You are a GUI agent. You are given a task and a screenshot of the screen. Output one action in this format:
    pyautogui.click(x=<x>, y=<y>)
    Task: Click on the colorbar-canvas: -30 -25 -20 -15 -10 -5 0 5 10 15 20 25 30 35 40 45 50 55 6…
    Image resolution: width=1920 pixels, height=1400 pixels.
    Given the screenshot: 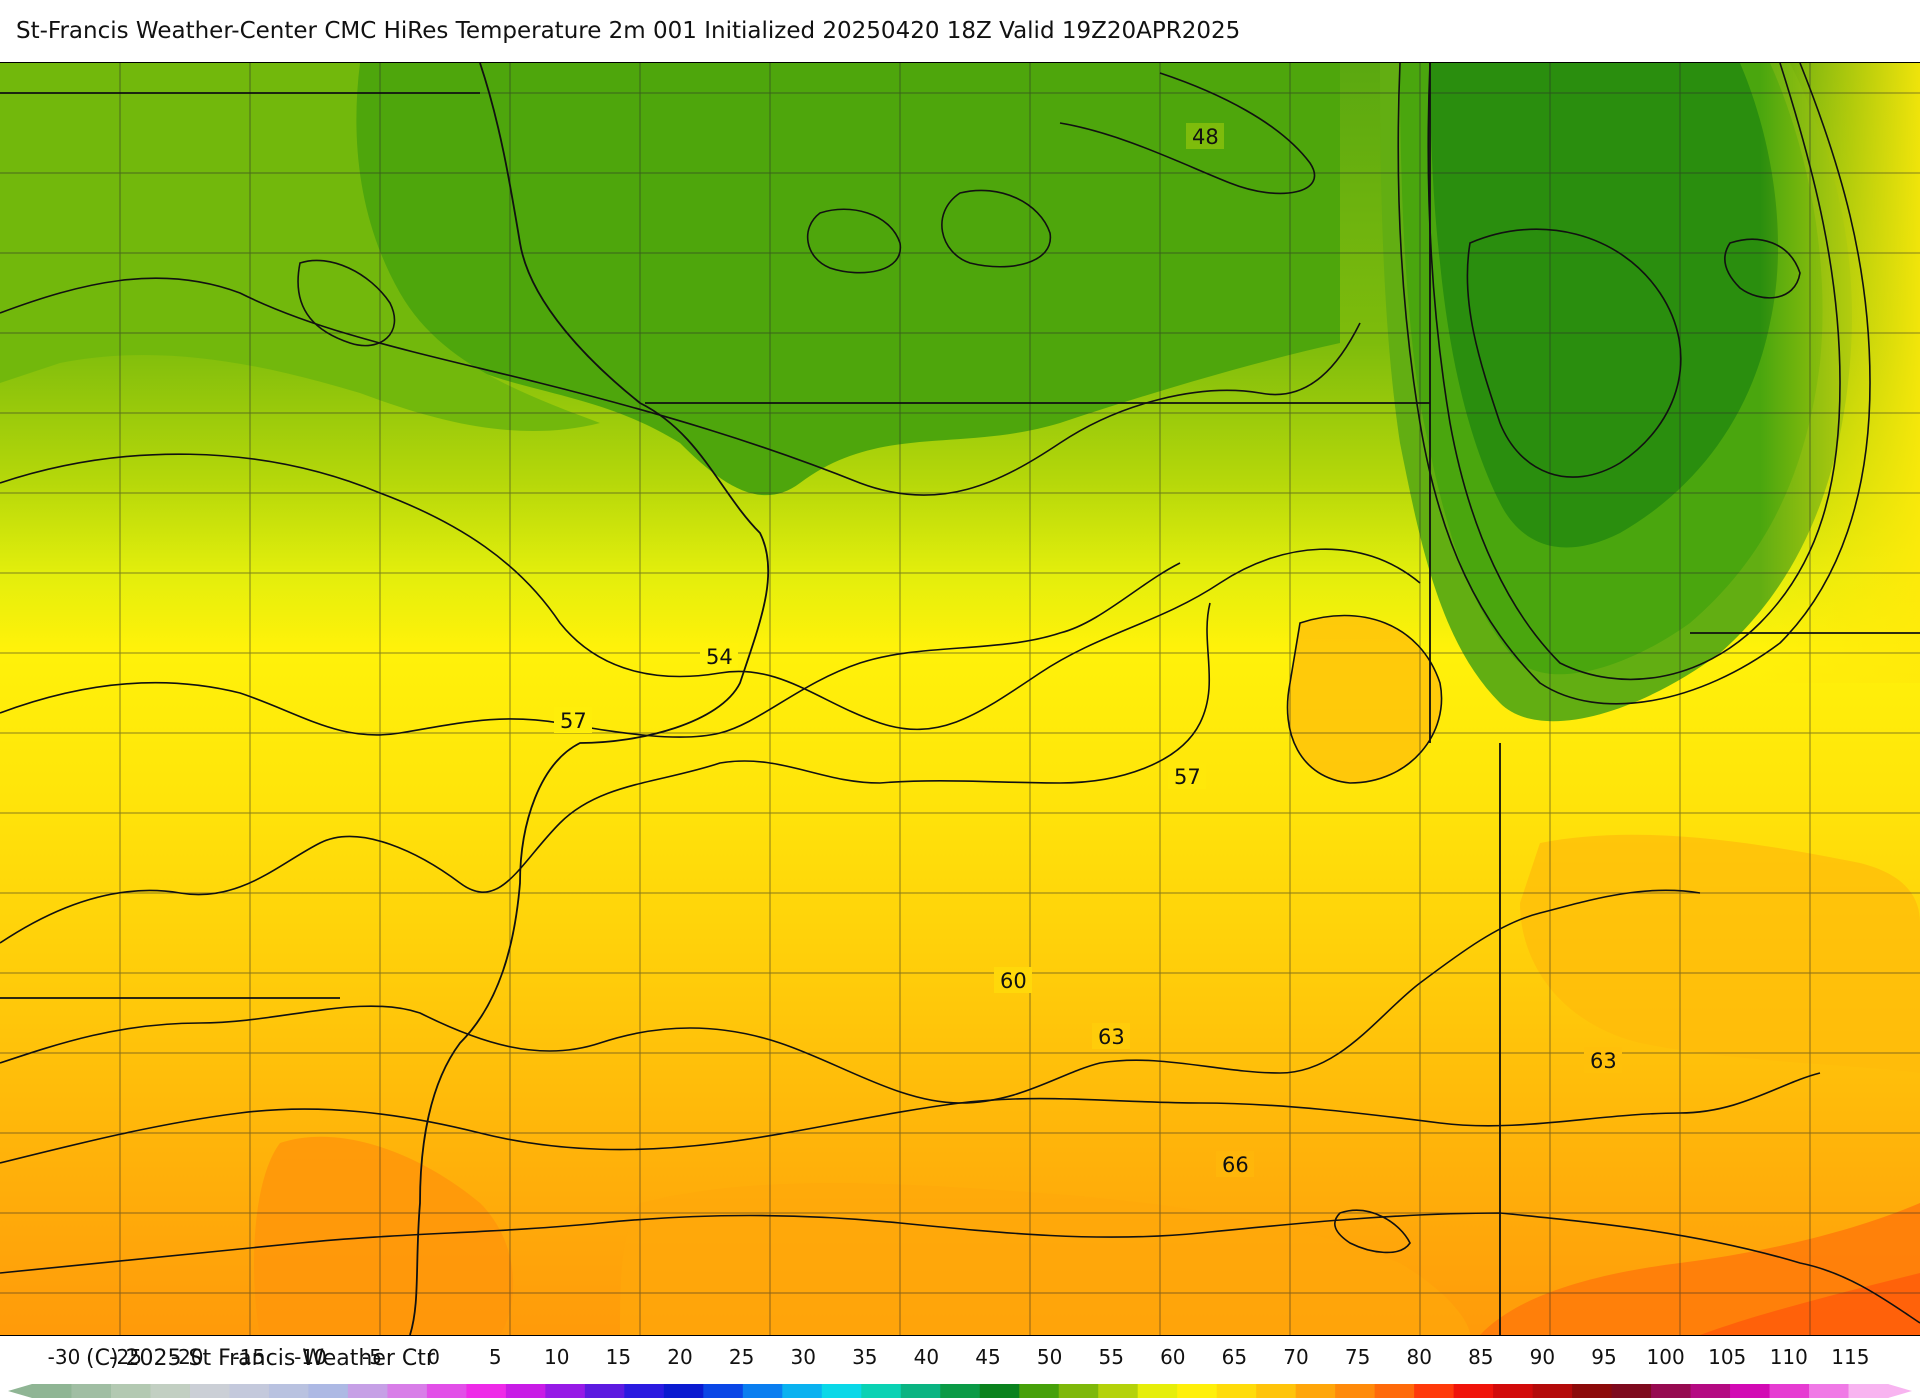 What is the action you would take?
    pyautogui.click(x=960, y=1371)
    